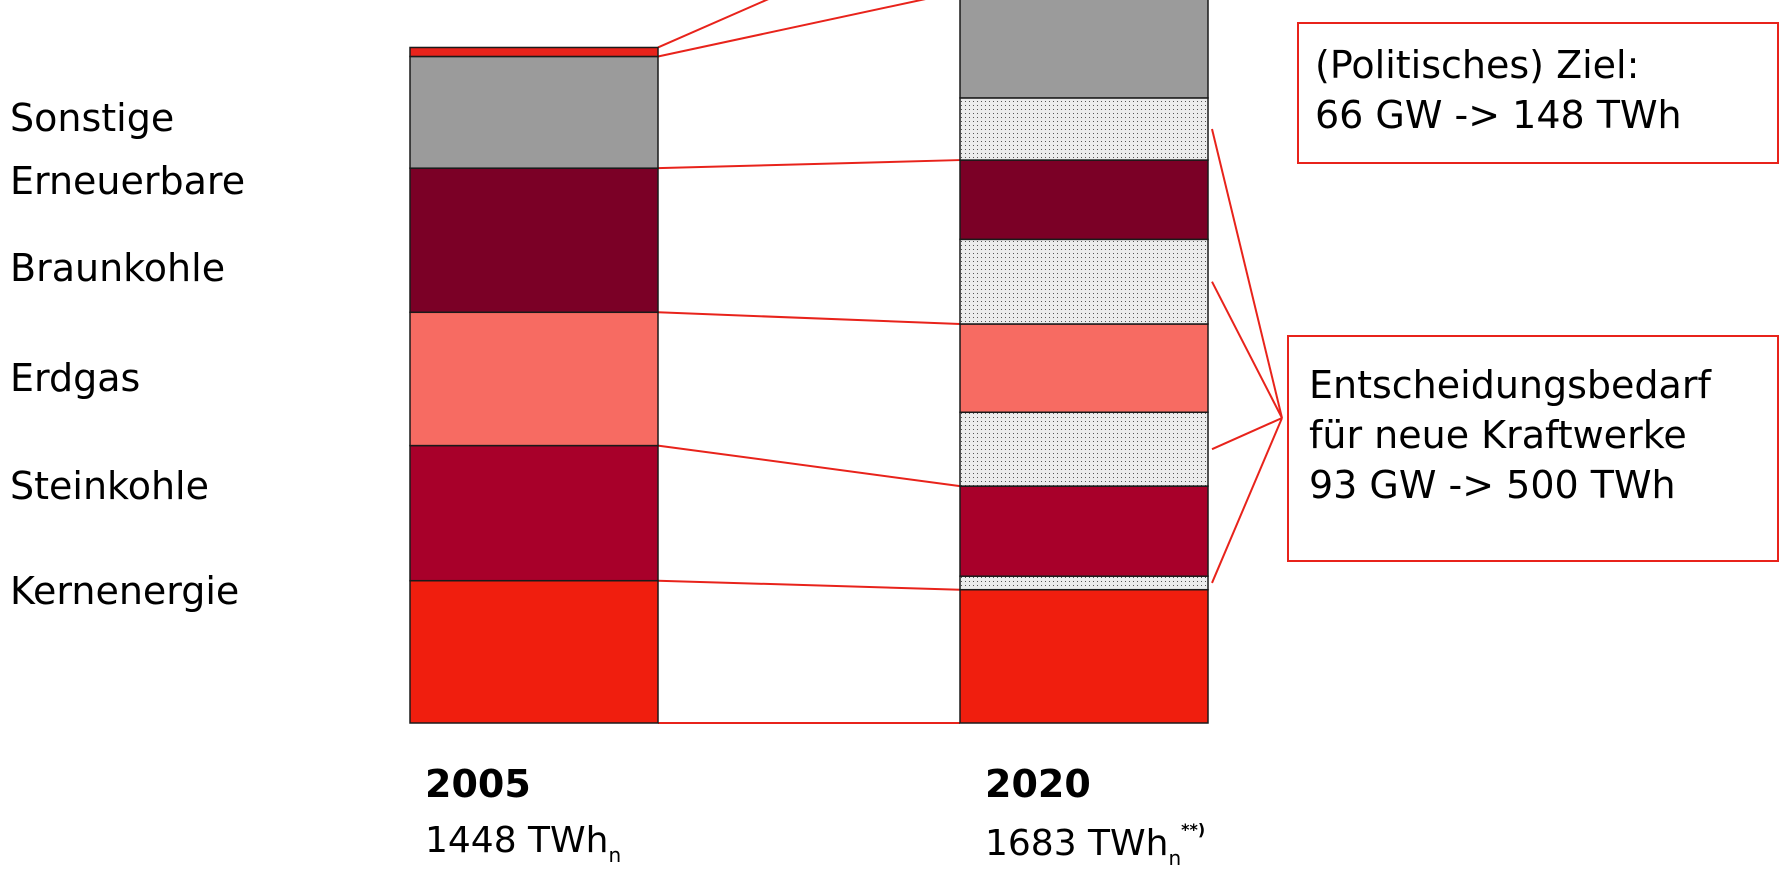 The width and height of the screenshot is (1779, 872). Describe the element at coordinates (109, 486) in the screenshot. I see `category-label-steinkohle: Steinkohle` at that location.